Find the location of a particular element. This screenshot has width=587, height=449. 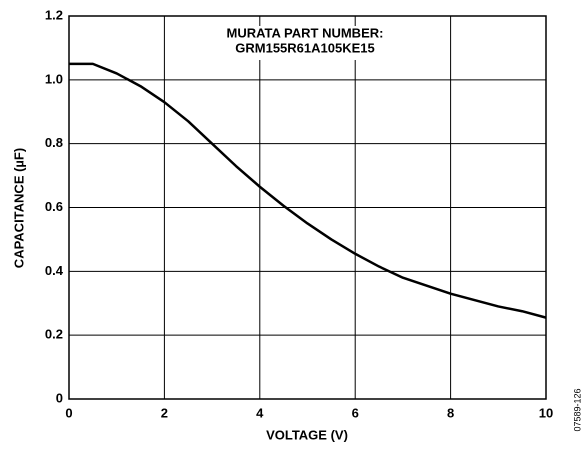

side-note: 07589-126 is located at coordinates (577, 409).